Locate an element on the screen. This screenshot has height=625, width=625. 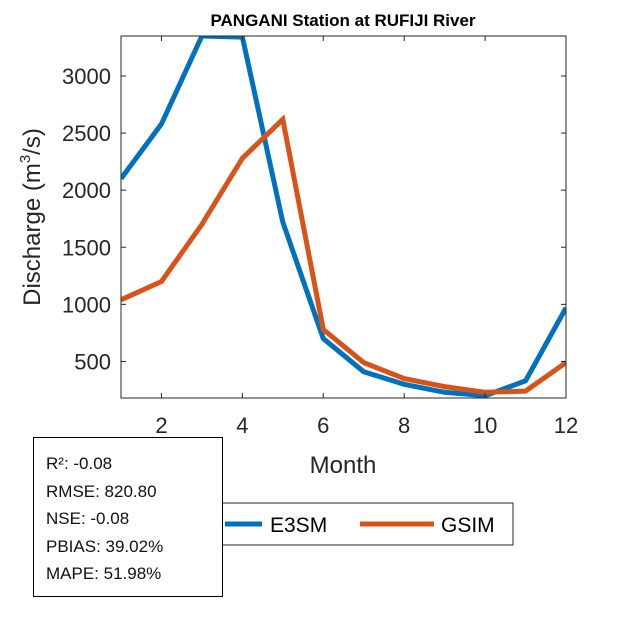
stat-nse: NSE: -0.08 is located at coordinates (88, 518).